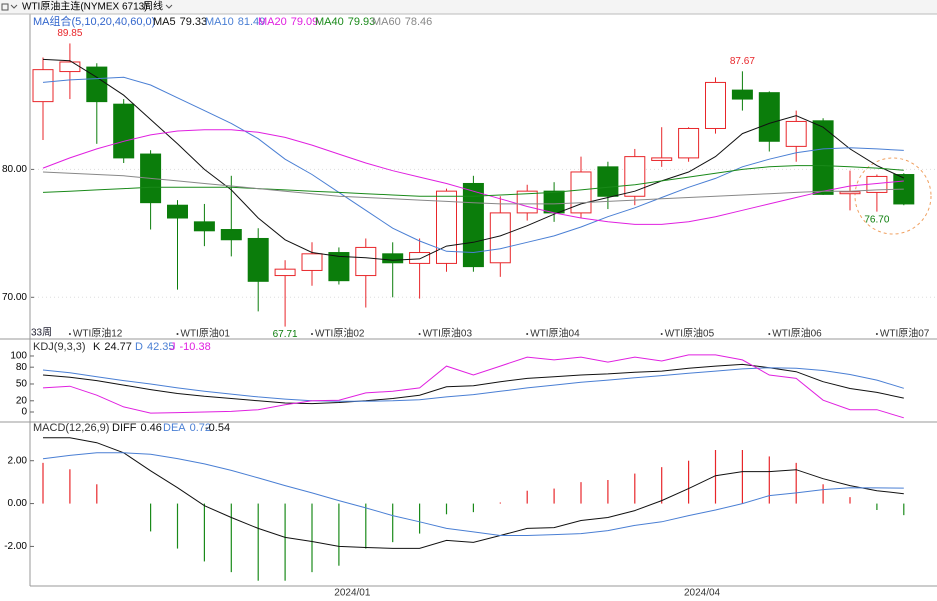  What do you see at coordinates (41, 333) in the screenshot?
I see `period-count: 33周` at bounding box center [41, 333].